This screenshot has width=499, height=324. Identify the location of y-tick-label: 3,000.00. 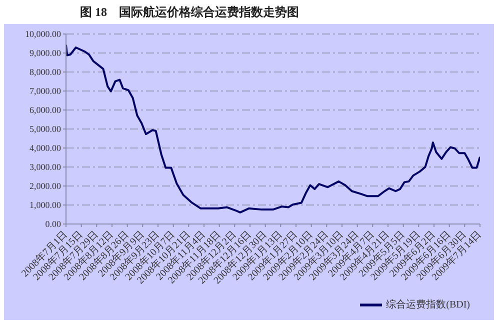
(46, 167).